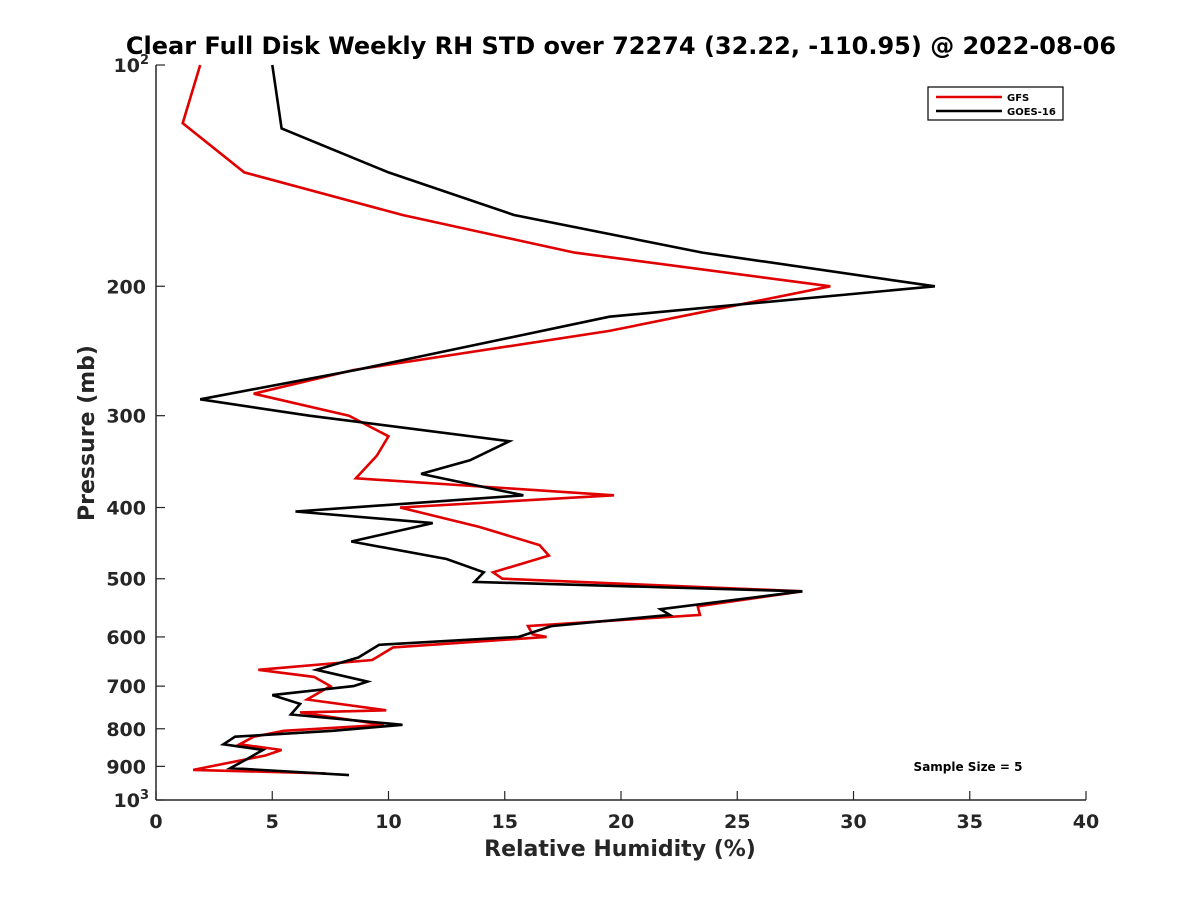 The image size is (1200, 900). I want to click on y-tick-label: 300, so click(126, 417).